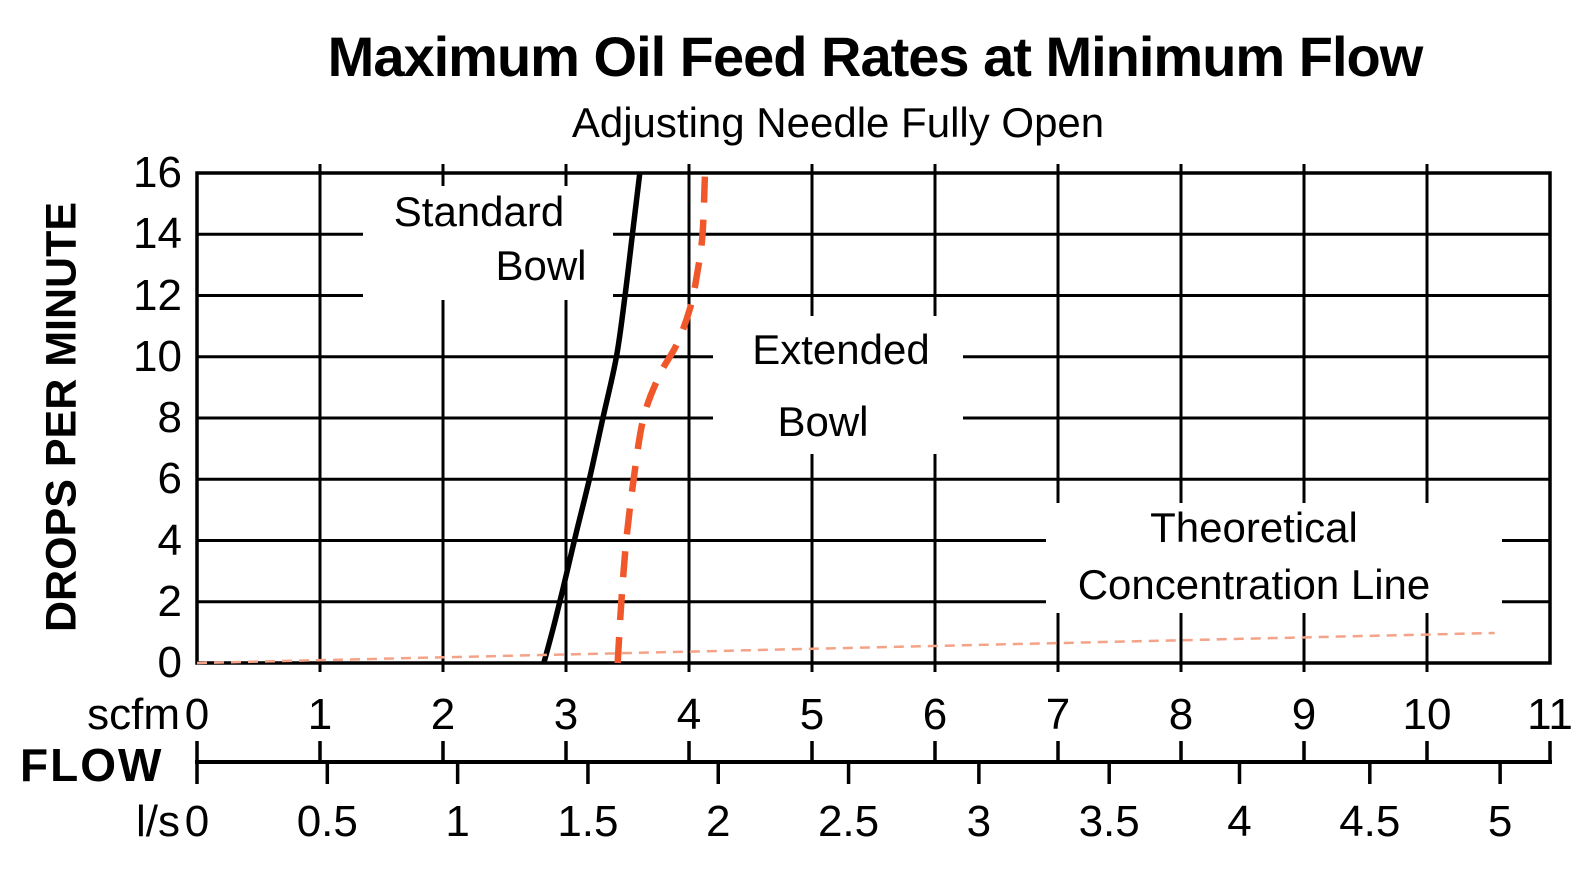  Describe the element at coordinates (157, 172) in the screenshot. I see `y-tick-label: 16` at that location.